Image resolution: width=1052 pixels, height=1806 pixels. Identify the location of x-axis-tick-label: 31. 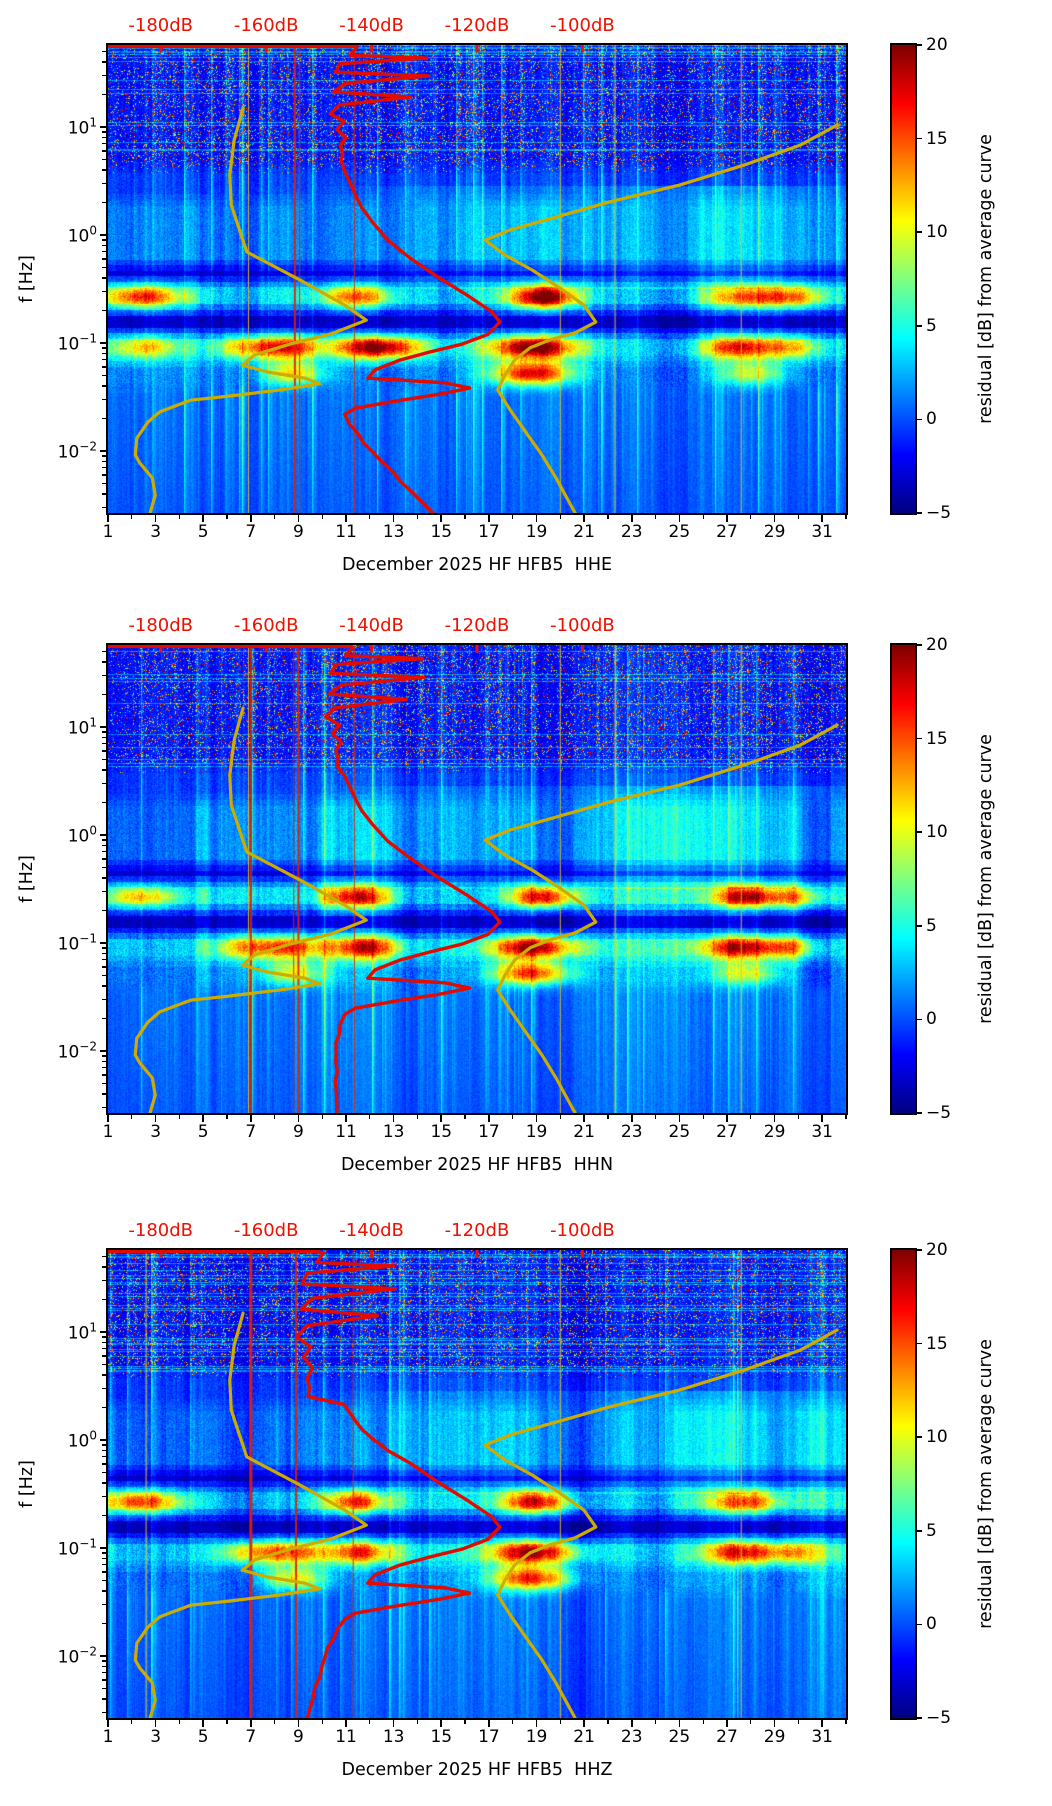
(822, 1132).